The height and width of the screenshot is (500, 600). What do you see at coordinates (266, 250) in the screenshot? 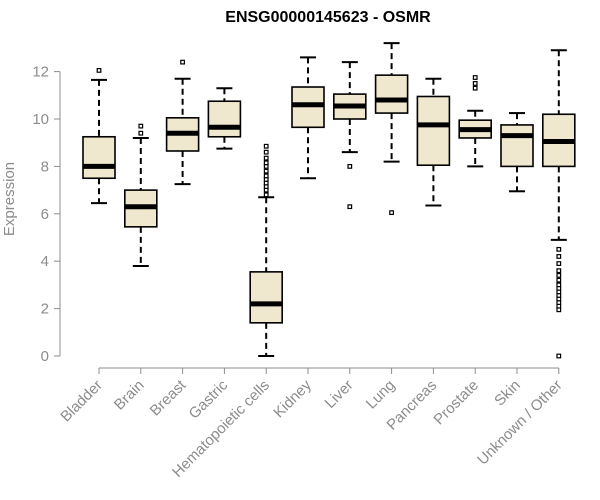
I see `box-hematopoietic-cells` at bounding box center [266, 250].